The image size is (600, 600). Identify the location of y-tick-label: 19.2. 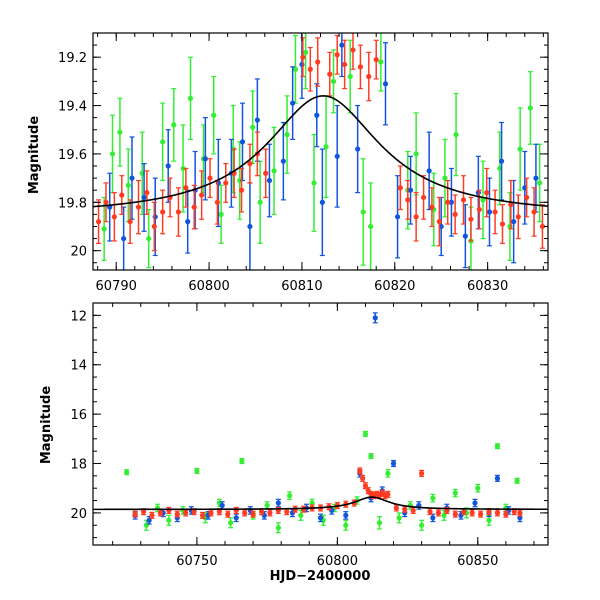
(72, 58).